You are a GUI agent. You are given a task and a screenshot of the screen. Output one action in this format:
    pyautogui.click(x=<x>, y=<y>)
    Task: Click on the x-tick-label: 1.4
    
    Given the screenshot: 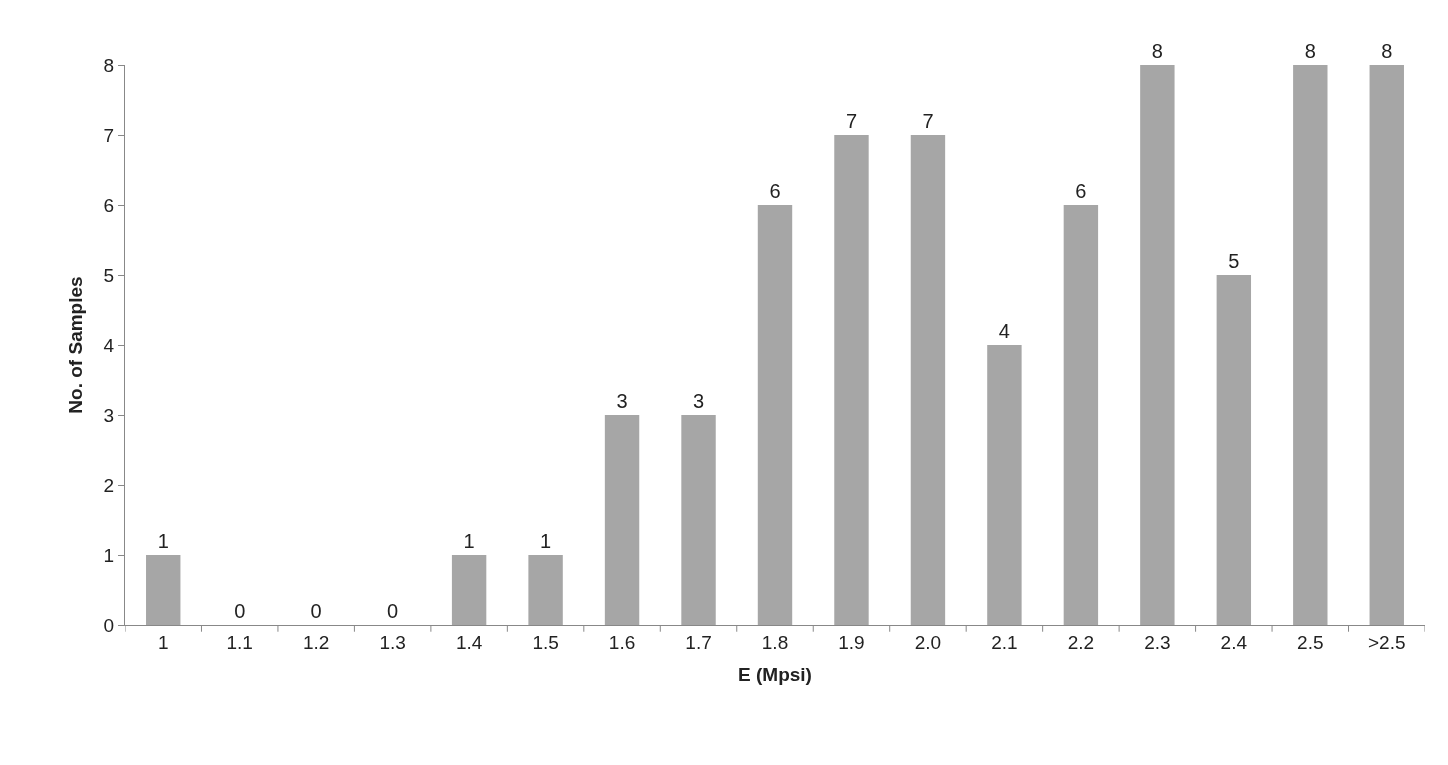 What is the action you would take?
    pyautogui.click(x=469, y=642)
    